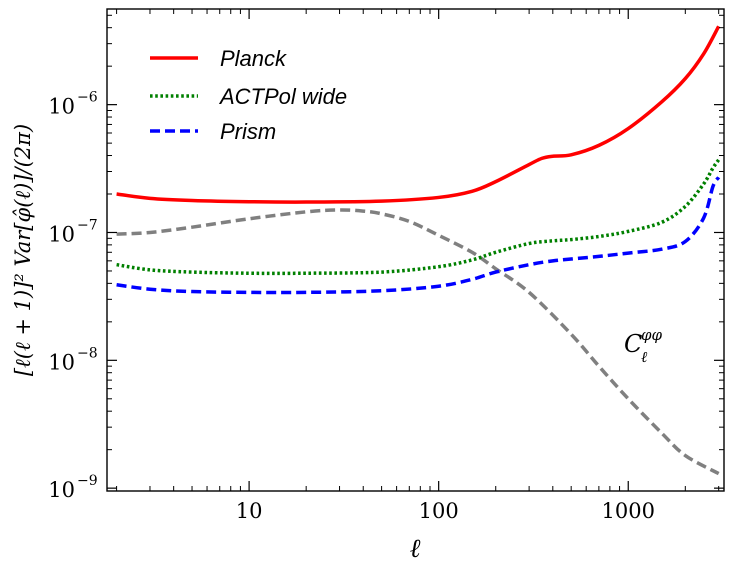  What do you see at coordinates (643, 346) in the screenshot?
I see `lensing-potential-annotation: C φφ ℓ` at bounding box center [643, 346].